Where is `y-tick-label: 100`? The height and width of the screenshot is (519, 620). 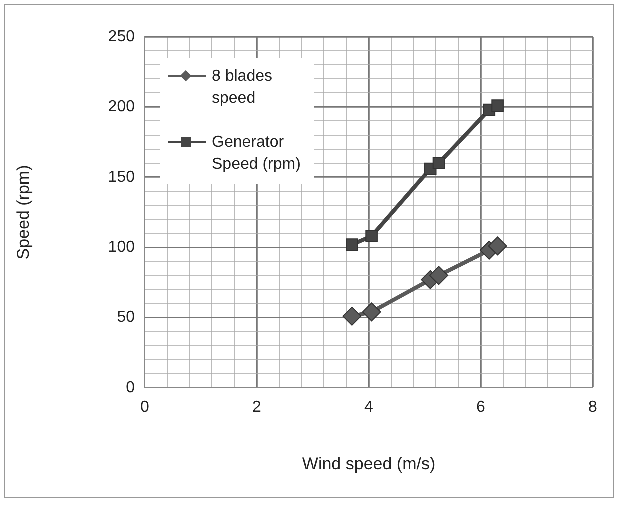 y-tick-label: 100 is located at coordinates (122, 247).